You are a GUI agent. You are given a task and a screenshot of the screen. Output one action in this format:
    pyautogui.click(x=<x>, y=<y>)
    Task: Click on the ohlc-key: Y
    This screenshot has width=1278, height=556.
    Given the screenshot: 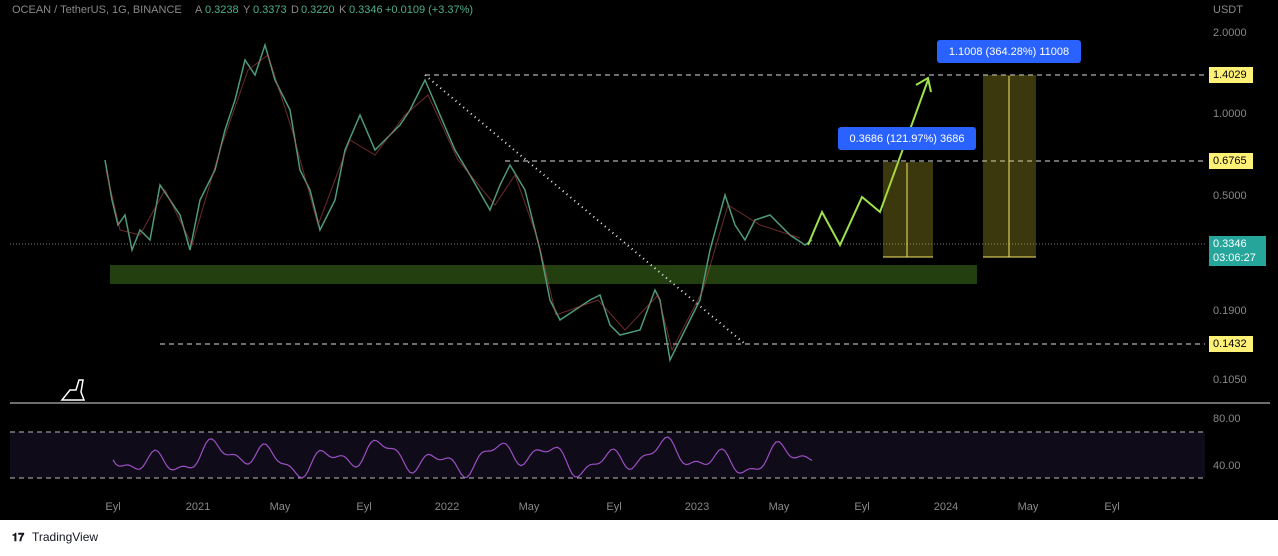 What is the action you would take?
    pyautogui.click(x=247, y=10)
    